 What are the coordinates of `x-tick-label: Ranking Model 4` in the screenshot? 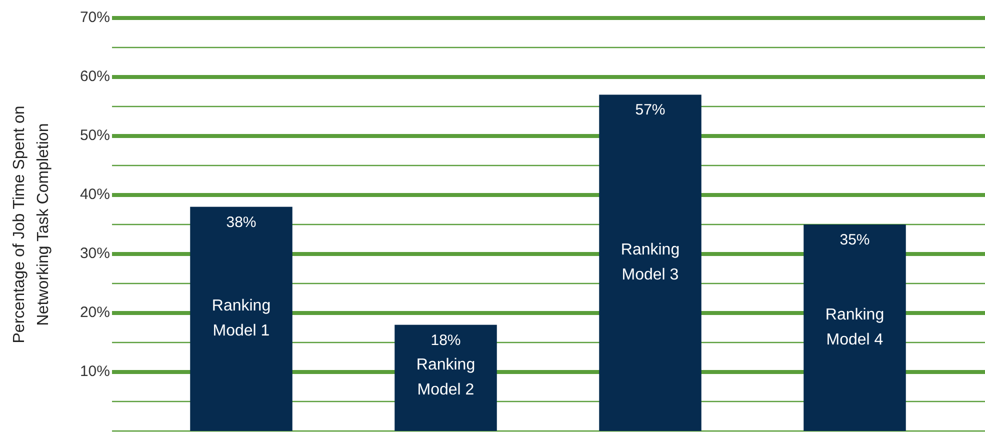 It's located at (854, 327).